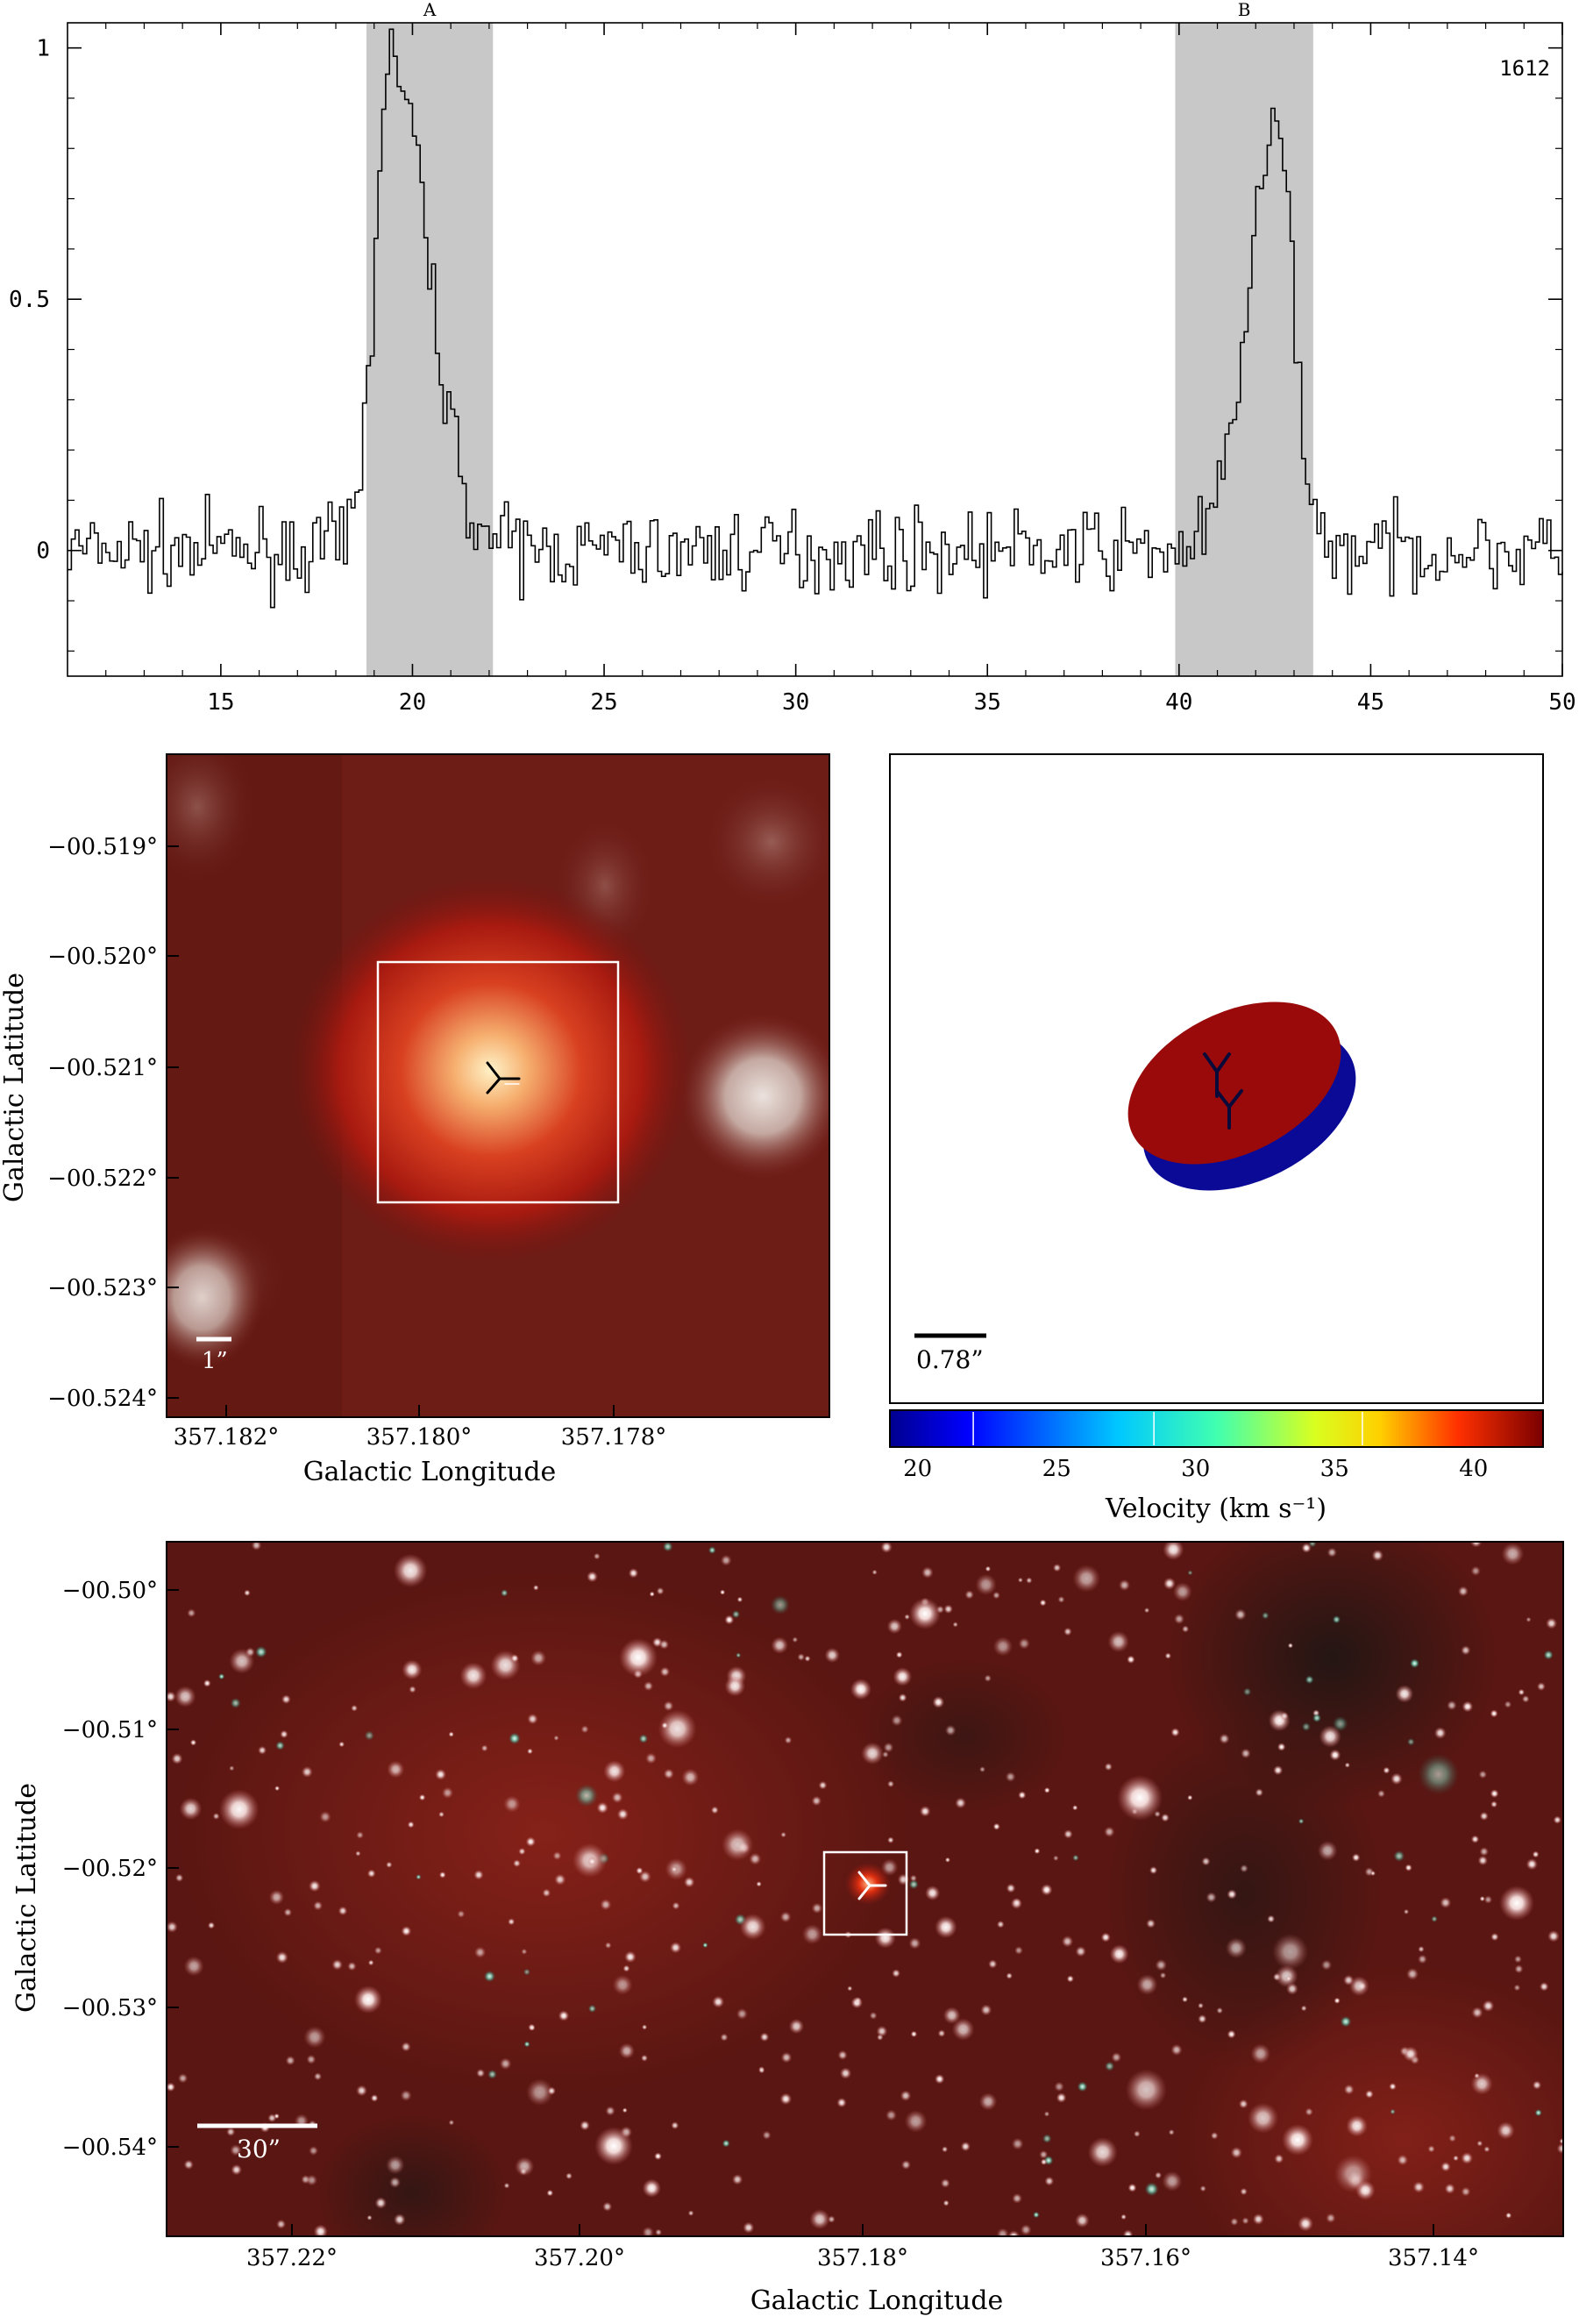 The height and width of the screenshot is (2324, 1579). Describe the element at coordinates (430, 1472) in the screenshot. I see `x-axis-label: Galactic Longitude` at that location.